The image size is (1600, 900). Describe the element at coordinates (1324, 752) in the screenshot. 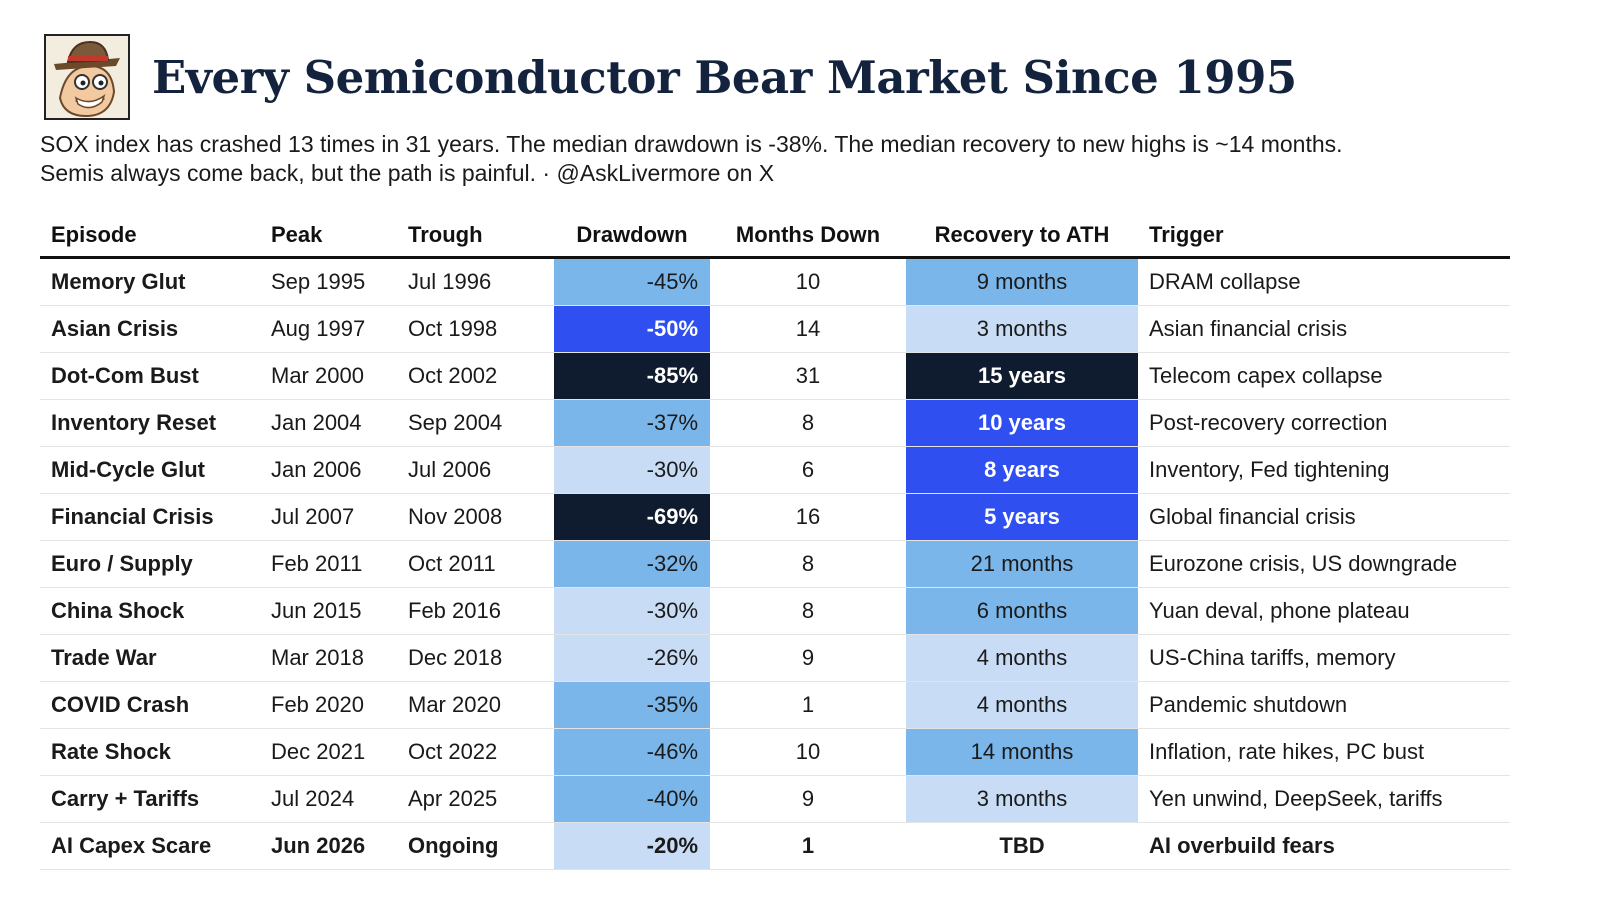

I see `trigger-cell: Inflation, rate hikes, PC bust` at that location.